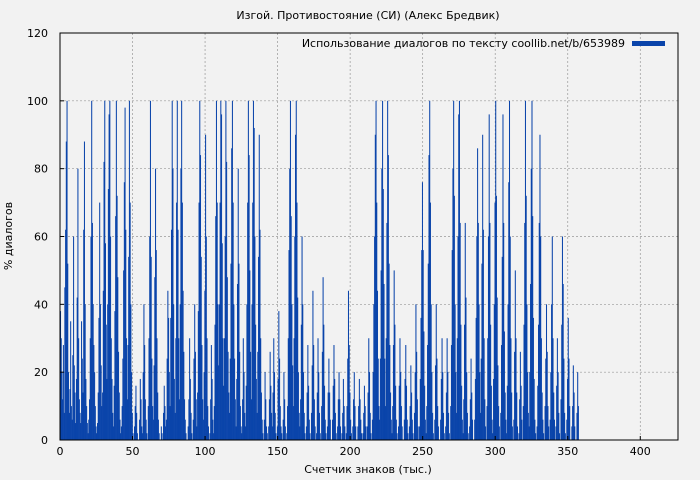 This screenshot has width=700, height=480. Describe the element at coordinates (44, 440) in the screenshot. I see `y-tick-label: 0` at that location.